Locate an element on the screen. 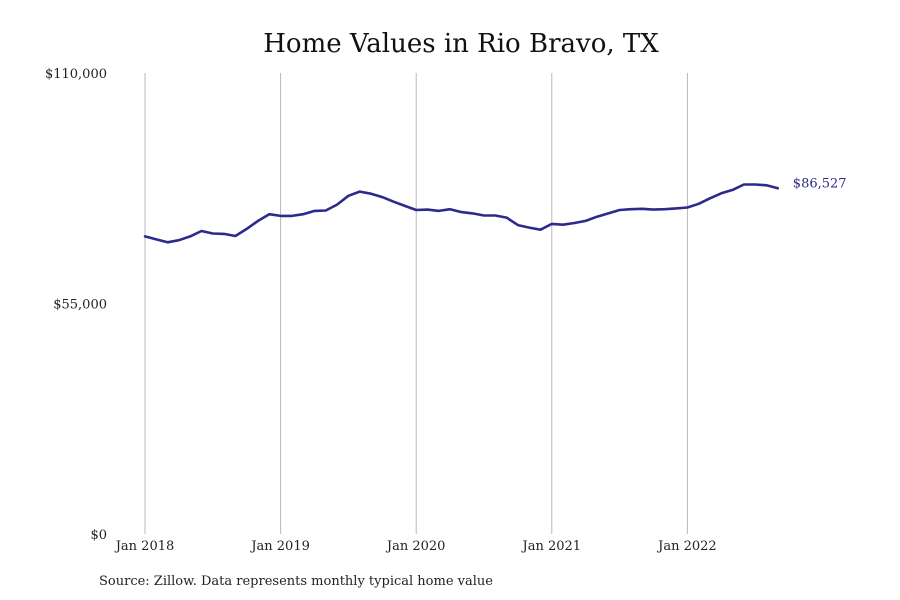 This screenshot has width=900, height=600. x-tick-label: Jan 2021 is located at coordinates (551, 546).